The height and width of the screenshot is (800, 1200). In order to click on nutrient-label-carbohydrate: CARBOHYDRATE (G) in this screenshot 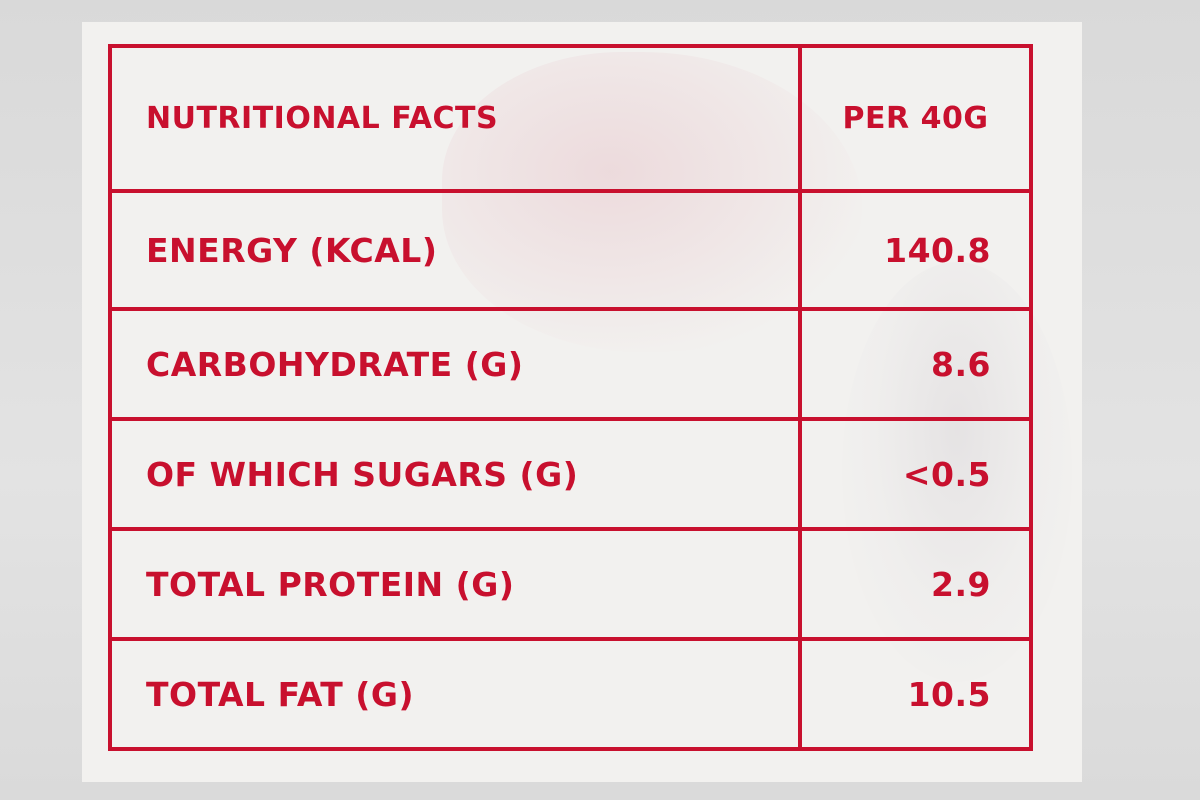, I will do `click(455, 364)`.